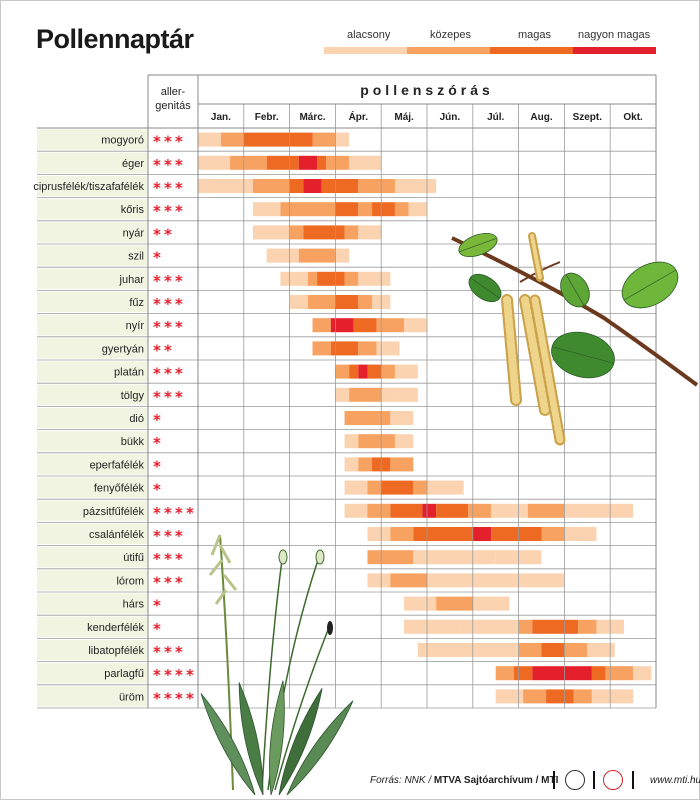 Image resolution: width=700 pixels, height=800 pixels. I want to click on plant-name-label: mogyoró, so click(122, 141).